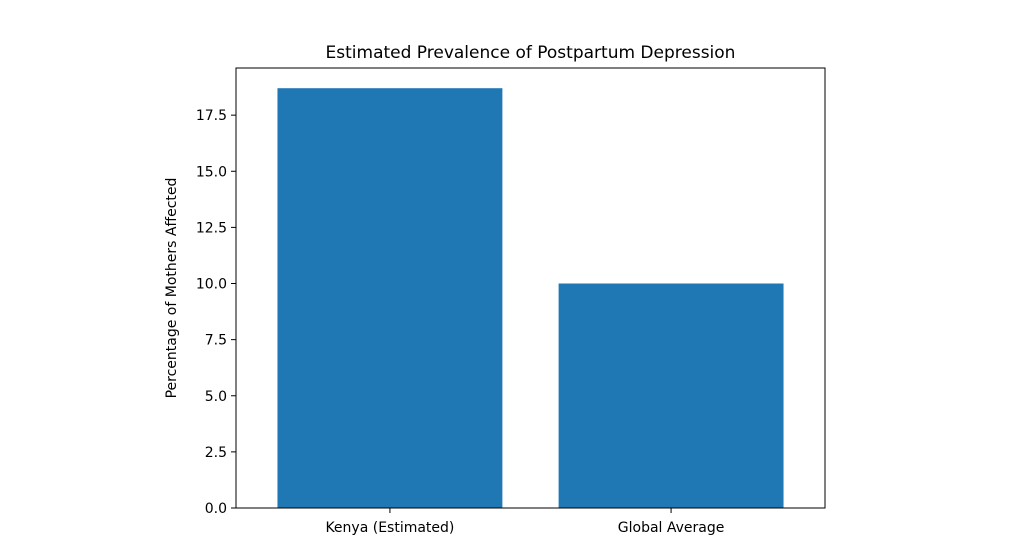  What do you see at coordinates (671, 528) in the screenshot?
I see `x-tick-label: Global Average` at bounding box center [671, 528].